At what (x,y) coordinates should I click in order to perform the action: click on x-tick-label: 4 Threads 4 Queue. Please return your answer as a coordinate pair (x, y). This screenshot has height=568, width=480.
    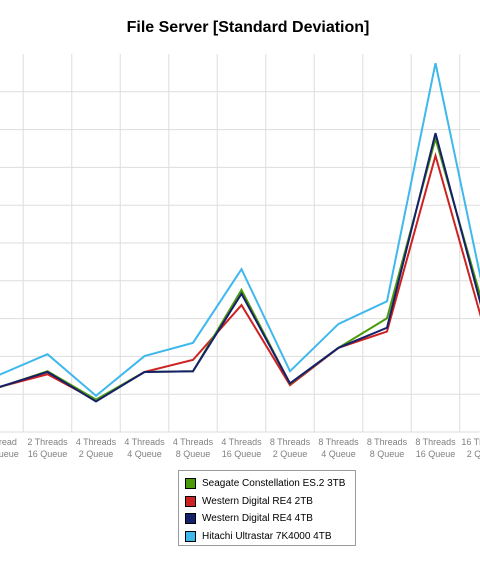
    Looking at the image, I should click on (144, 448).